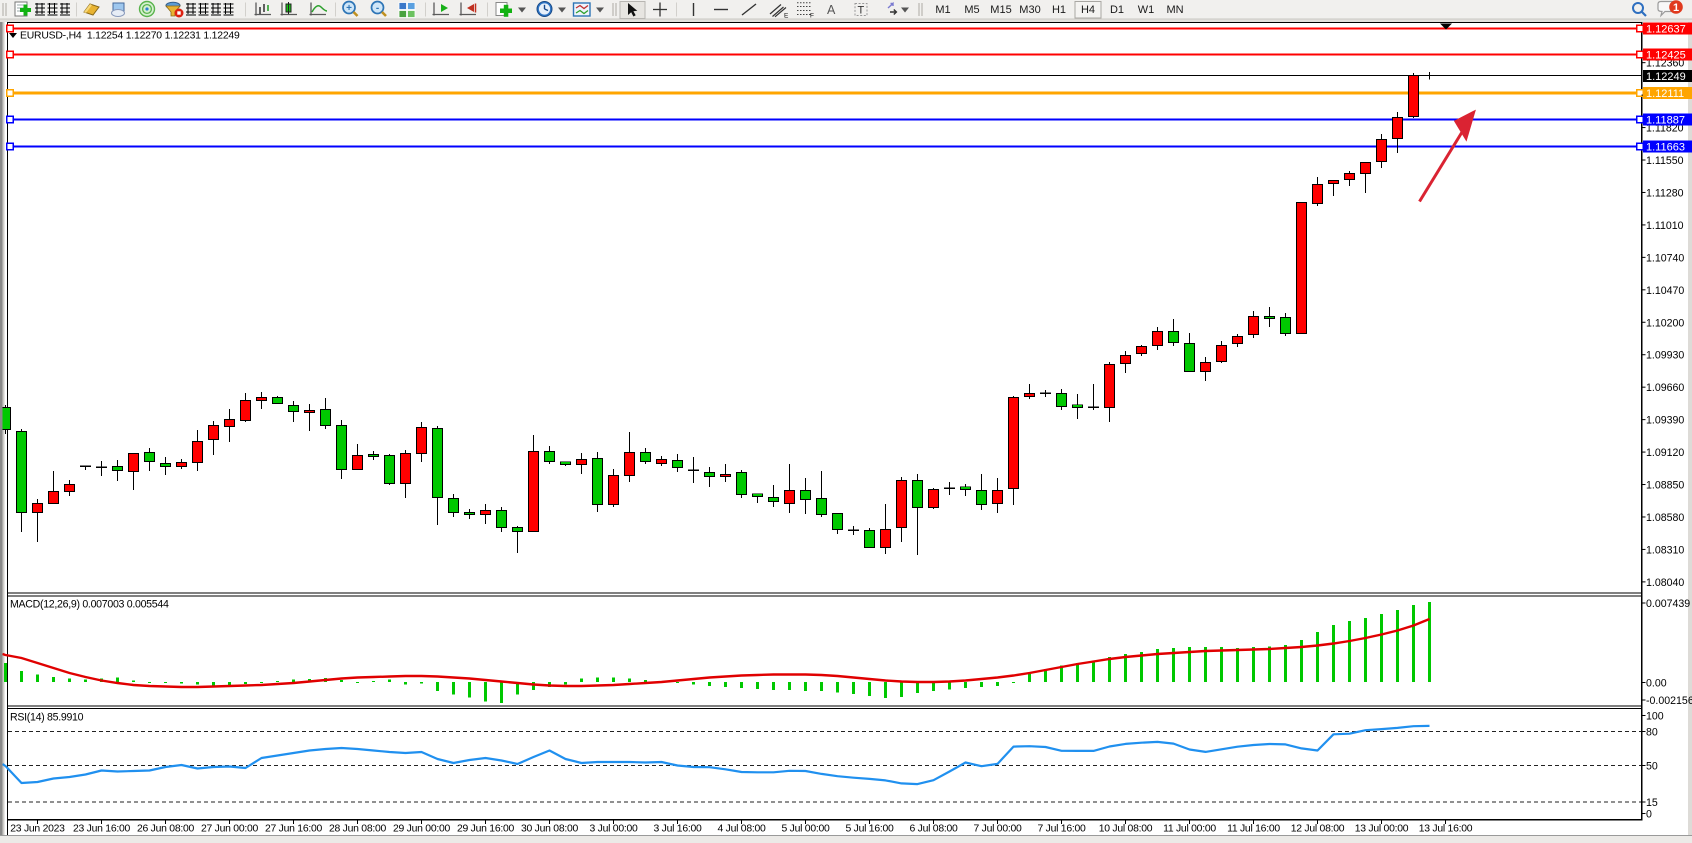 The width and height of the screenshot is (1692, 843). Describe the element at coordinates (1146, 10) in the screenshot. I see `svg-text: W1` at that location.